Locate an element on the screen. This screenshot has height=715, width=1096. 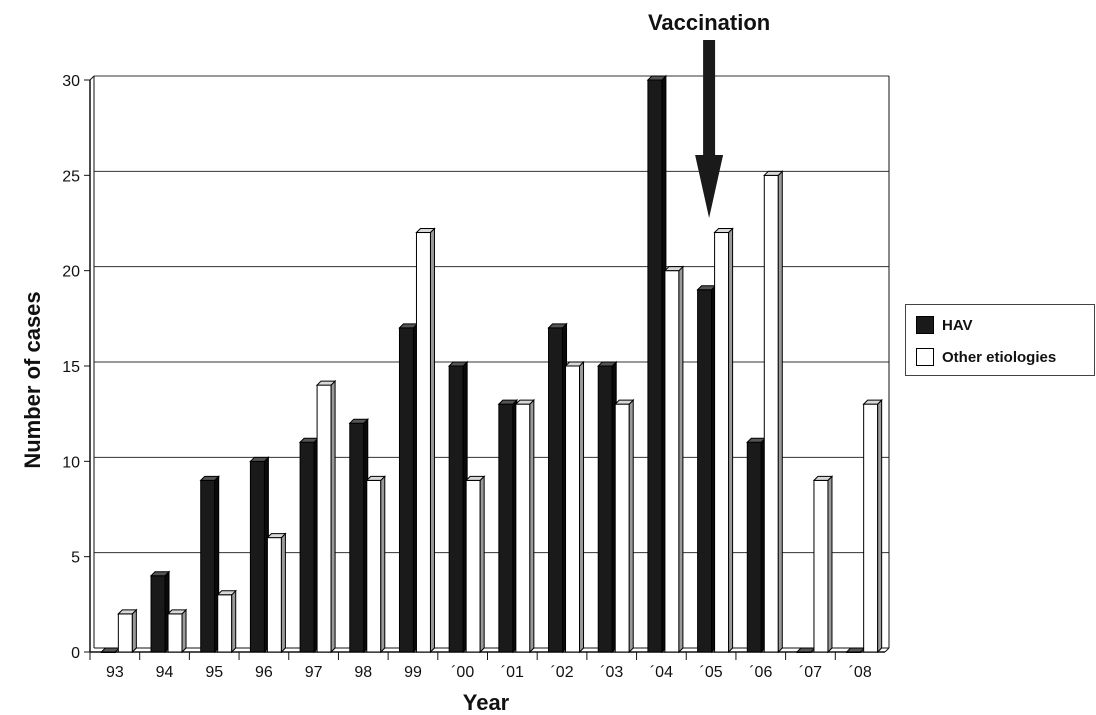
legend-item-other: Other etiologies is located at coordinates (986, 357).